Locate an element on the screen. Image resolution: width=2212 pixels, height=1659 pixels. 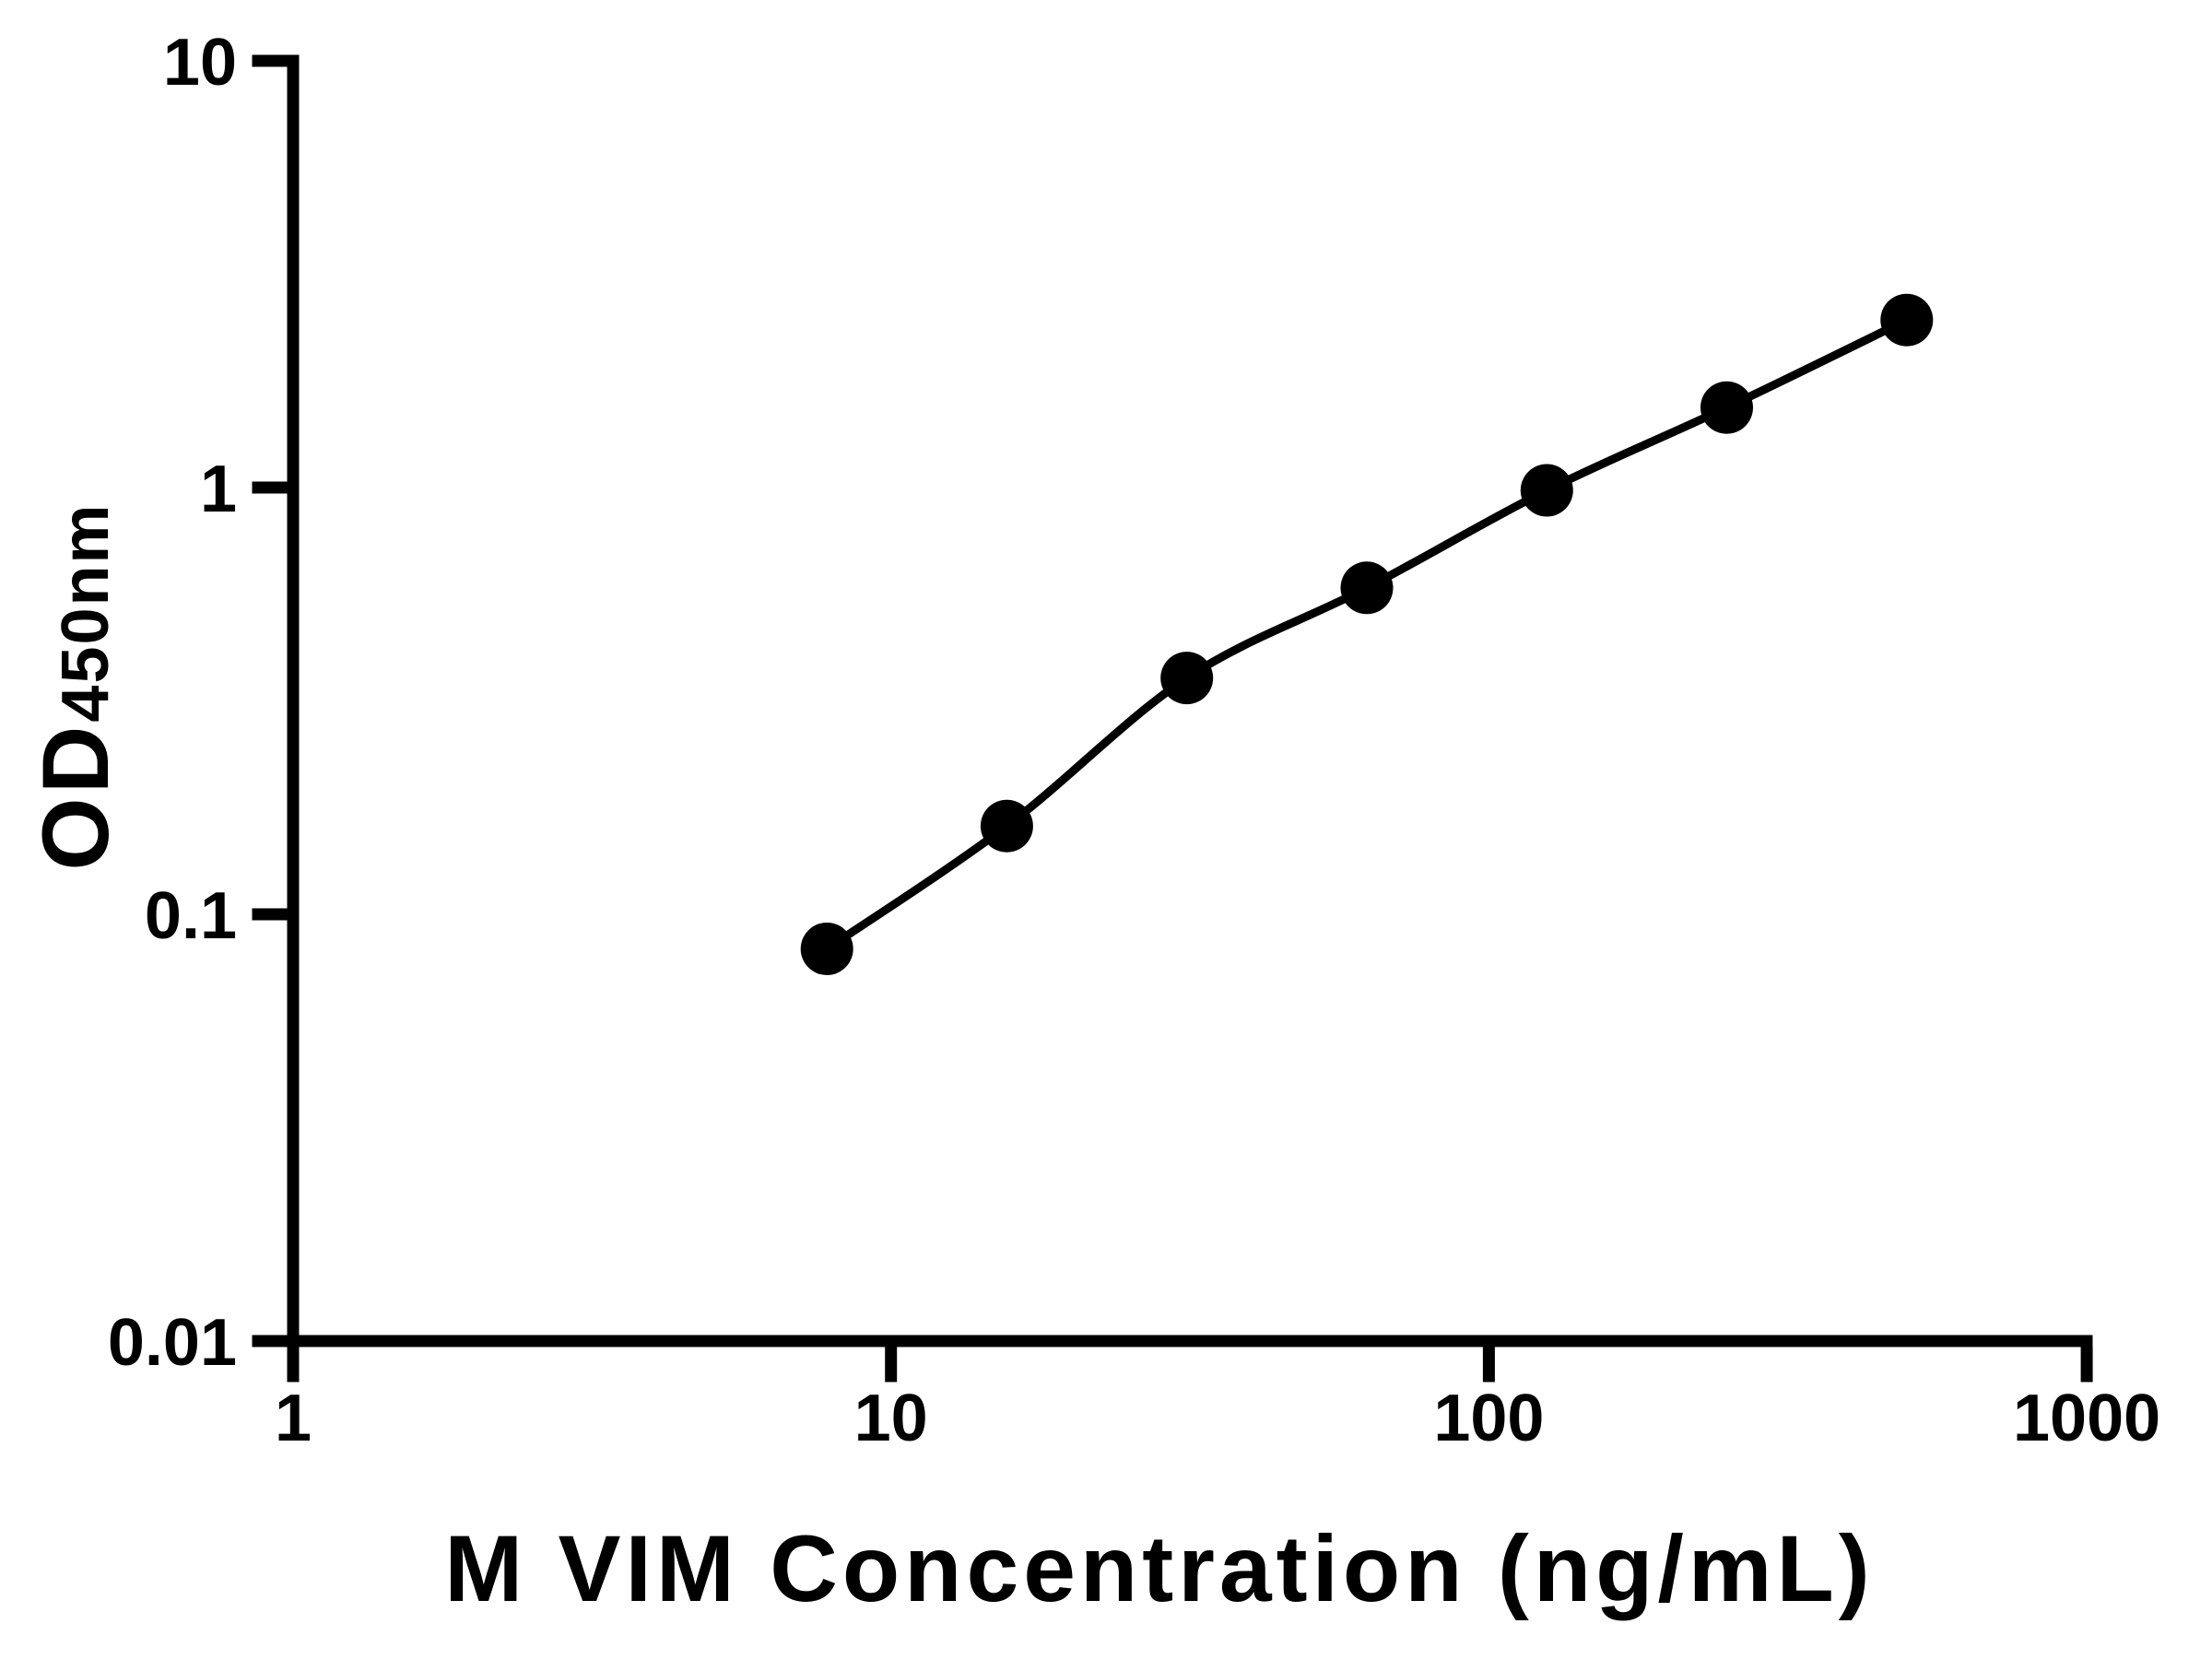
y-tick-label: 0.1 is located at coordinates (191, 916).